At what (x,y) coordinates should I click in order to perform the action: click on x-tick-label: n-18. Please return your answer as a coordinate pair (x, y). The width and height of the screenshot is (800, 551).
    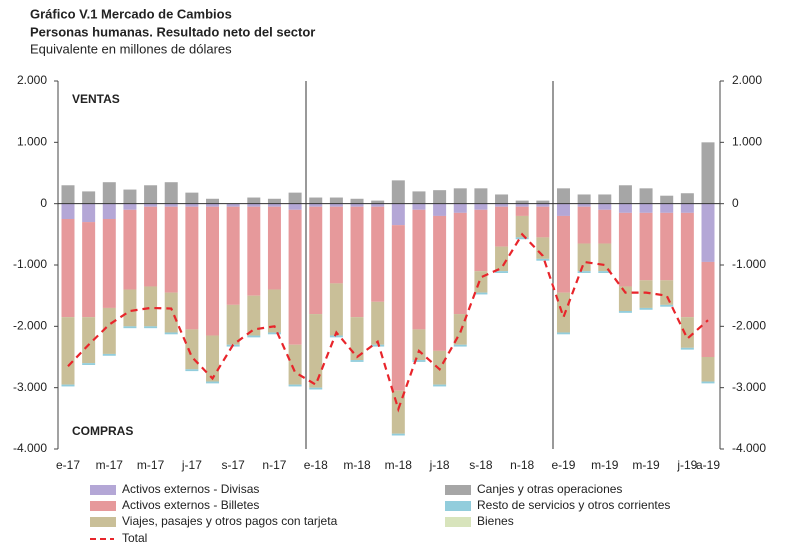
    Looking at the image, I should click on (522, 465).